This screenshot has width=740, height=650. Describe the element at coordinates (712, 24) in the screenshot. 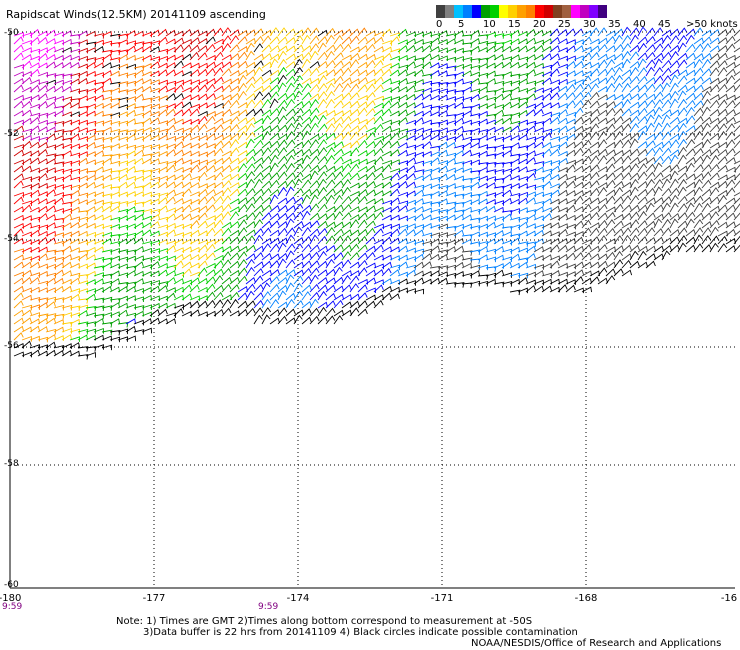

I see `scale-unit-label: >50 knots` at that location.